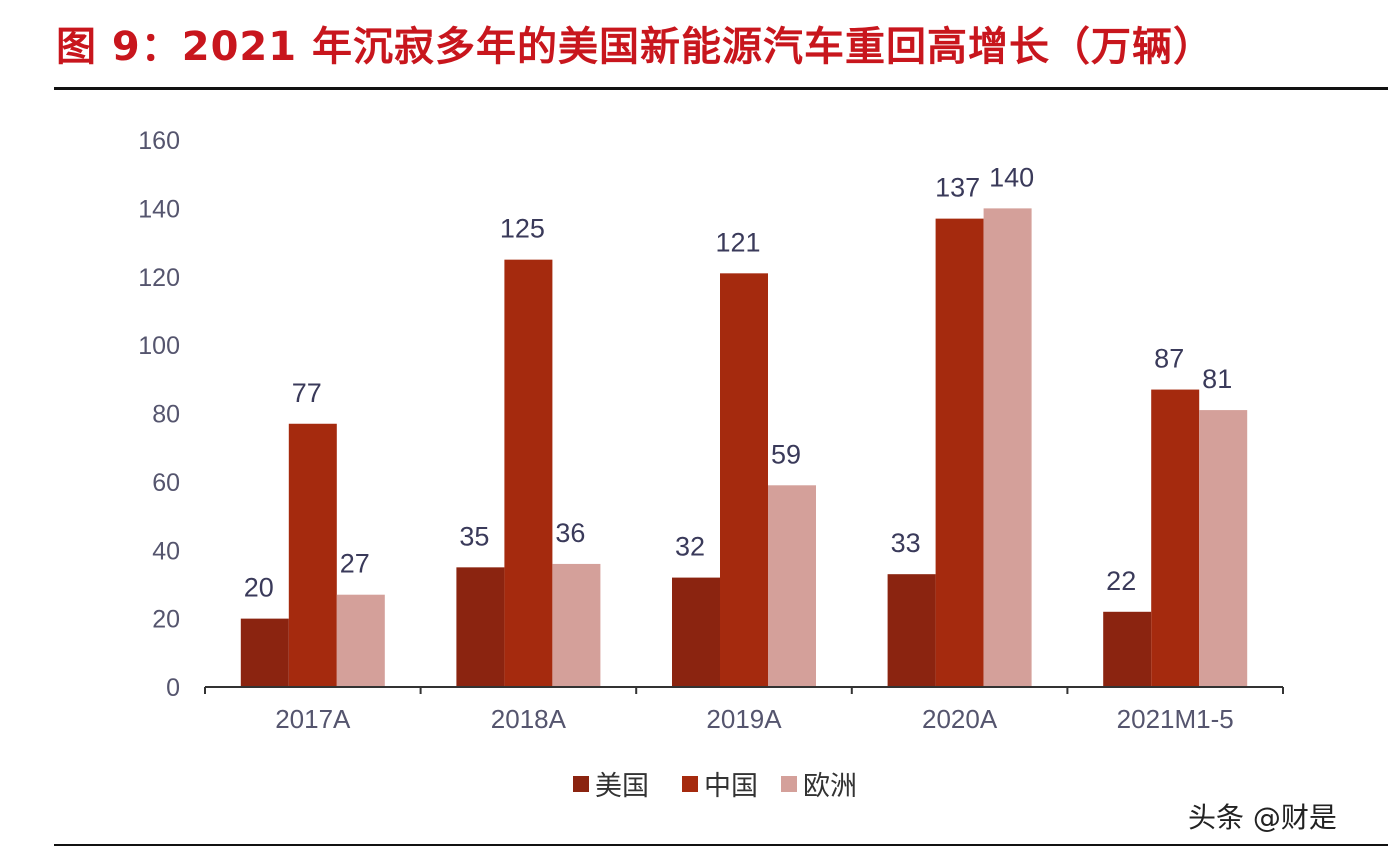 The image size is (1398, 856). What do you see at coordinates (622, 786) in the screenshot?
I see `legend-label: 美国` at bounding box center [622, 786].